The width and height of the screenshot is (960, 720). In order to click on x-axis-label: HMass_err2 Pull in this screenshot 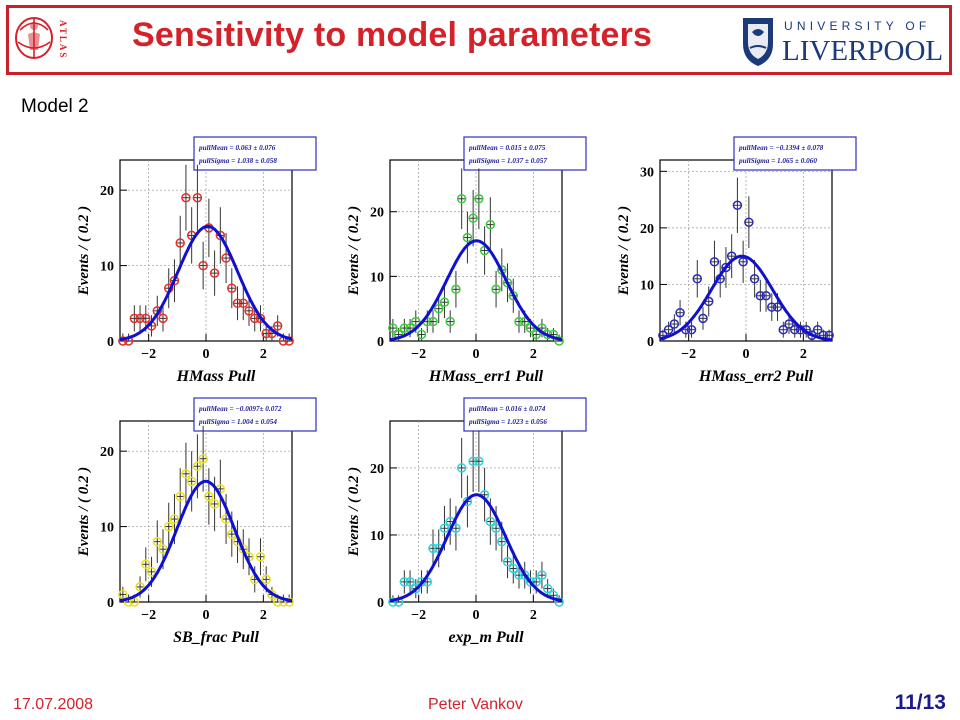, I will do `click(756, 376)`.